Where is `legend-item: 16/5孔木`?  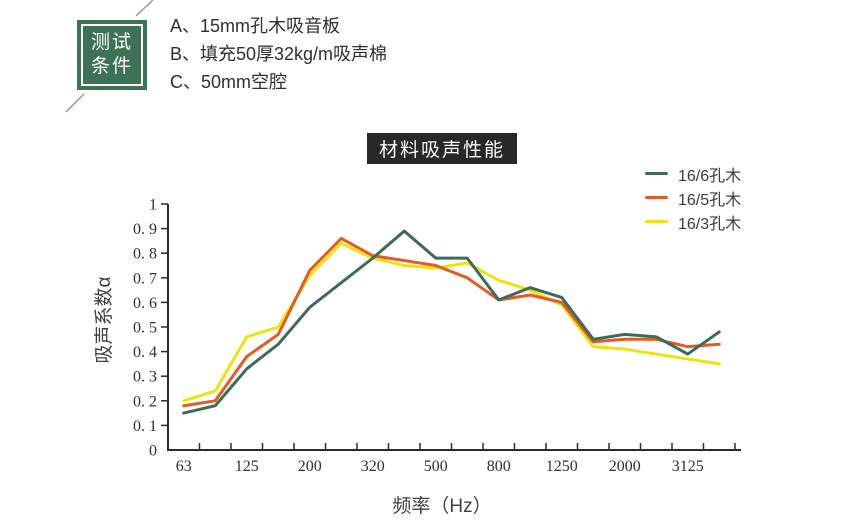
legend-item: 16/5孔木 is located at coordinates (693, 199).